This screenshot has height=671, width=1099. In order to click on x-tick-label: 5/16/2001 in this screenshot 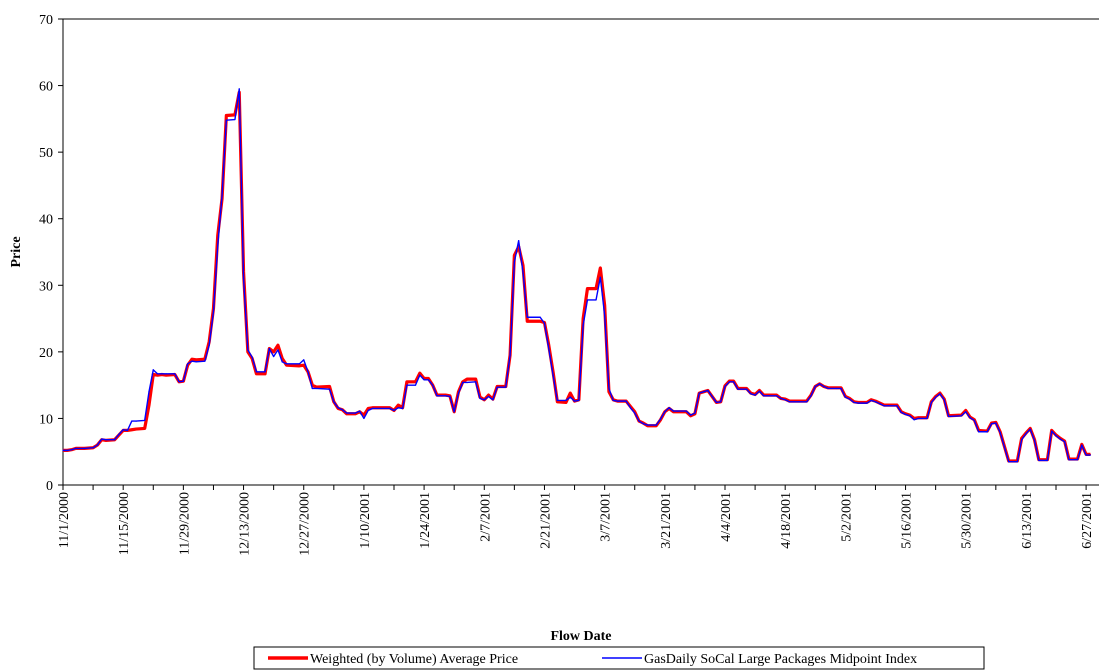, I will do `click(907, 520)`.